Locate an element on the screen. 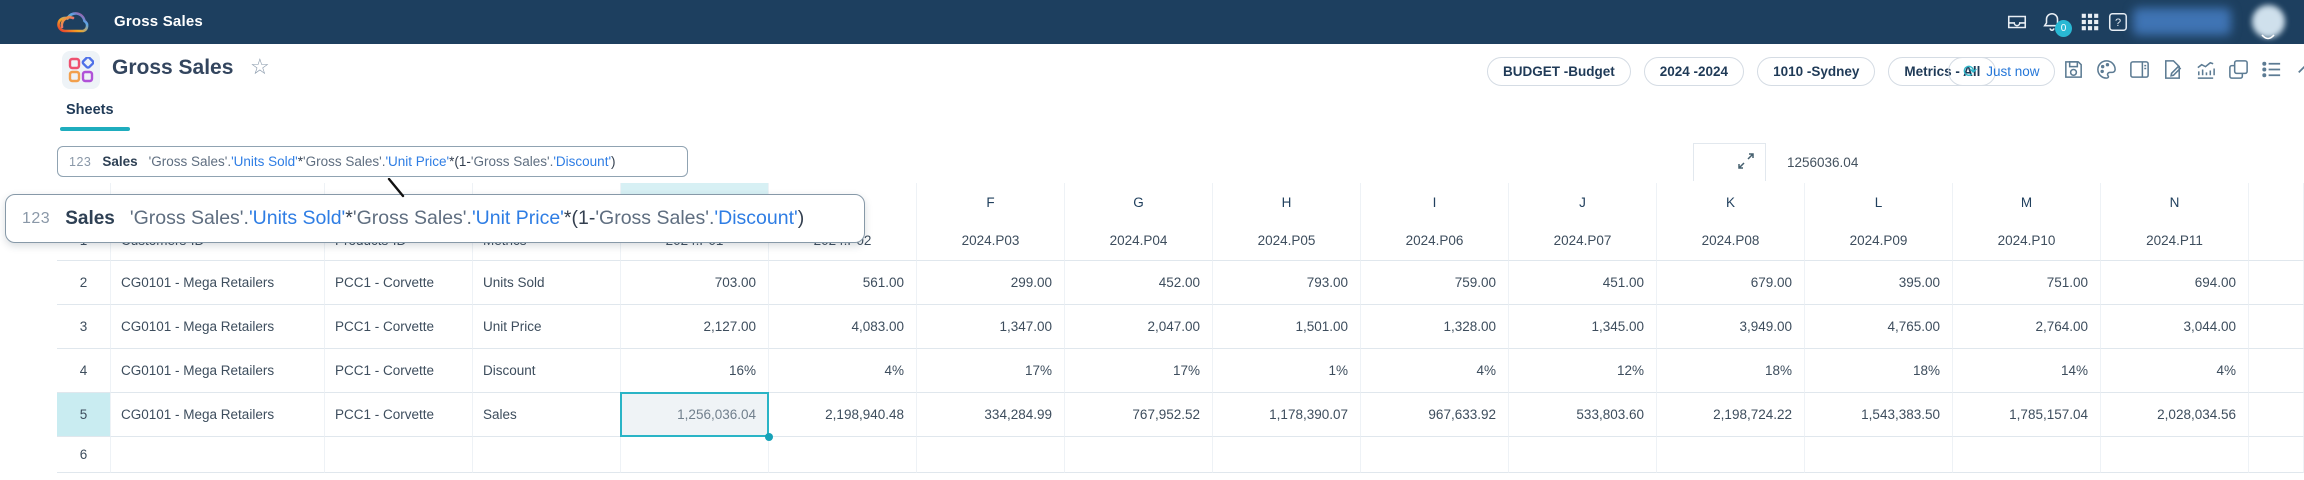 The height and width of the screenshot is (480, 2304). grid-cell-header: 2024.P10 is located at coordinates (2027, 241).